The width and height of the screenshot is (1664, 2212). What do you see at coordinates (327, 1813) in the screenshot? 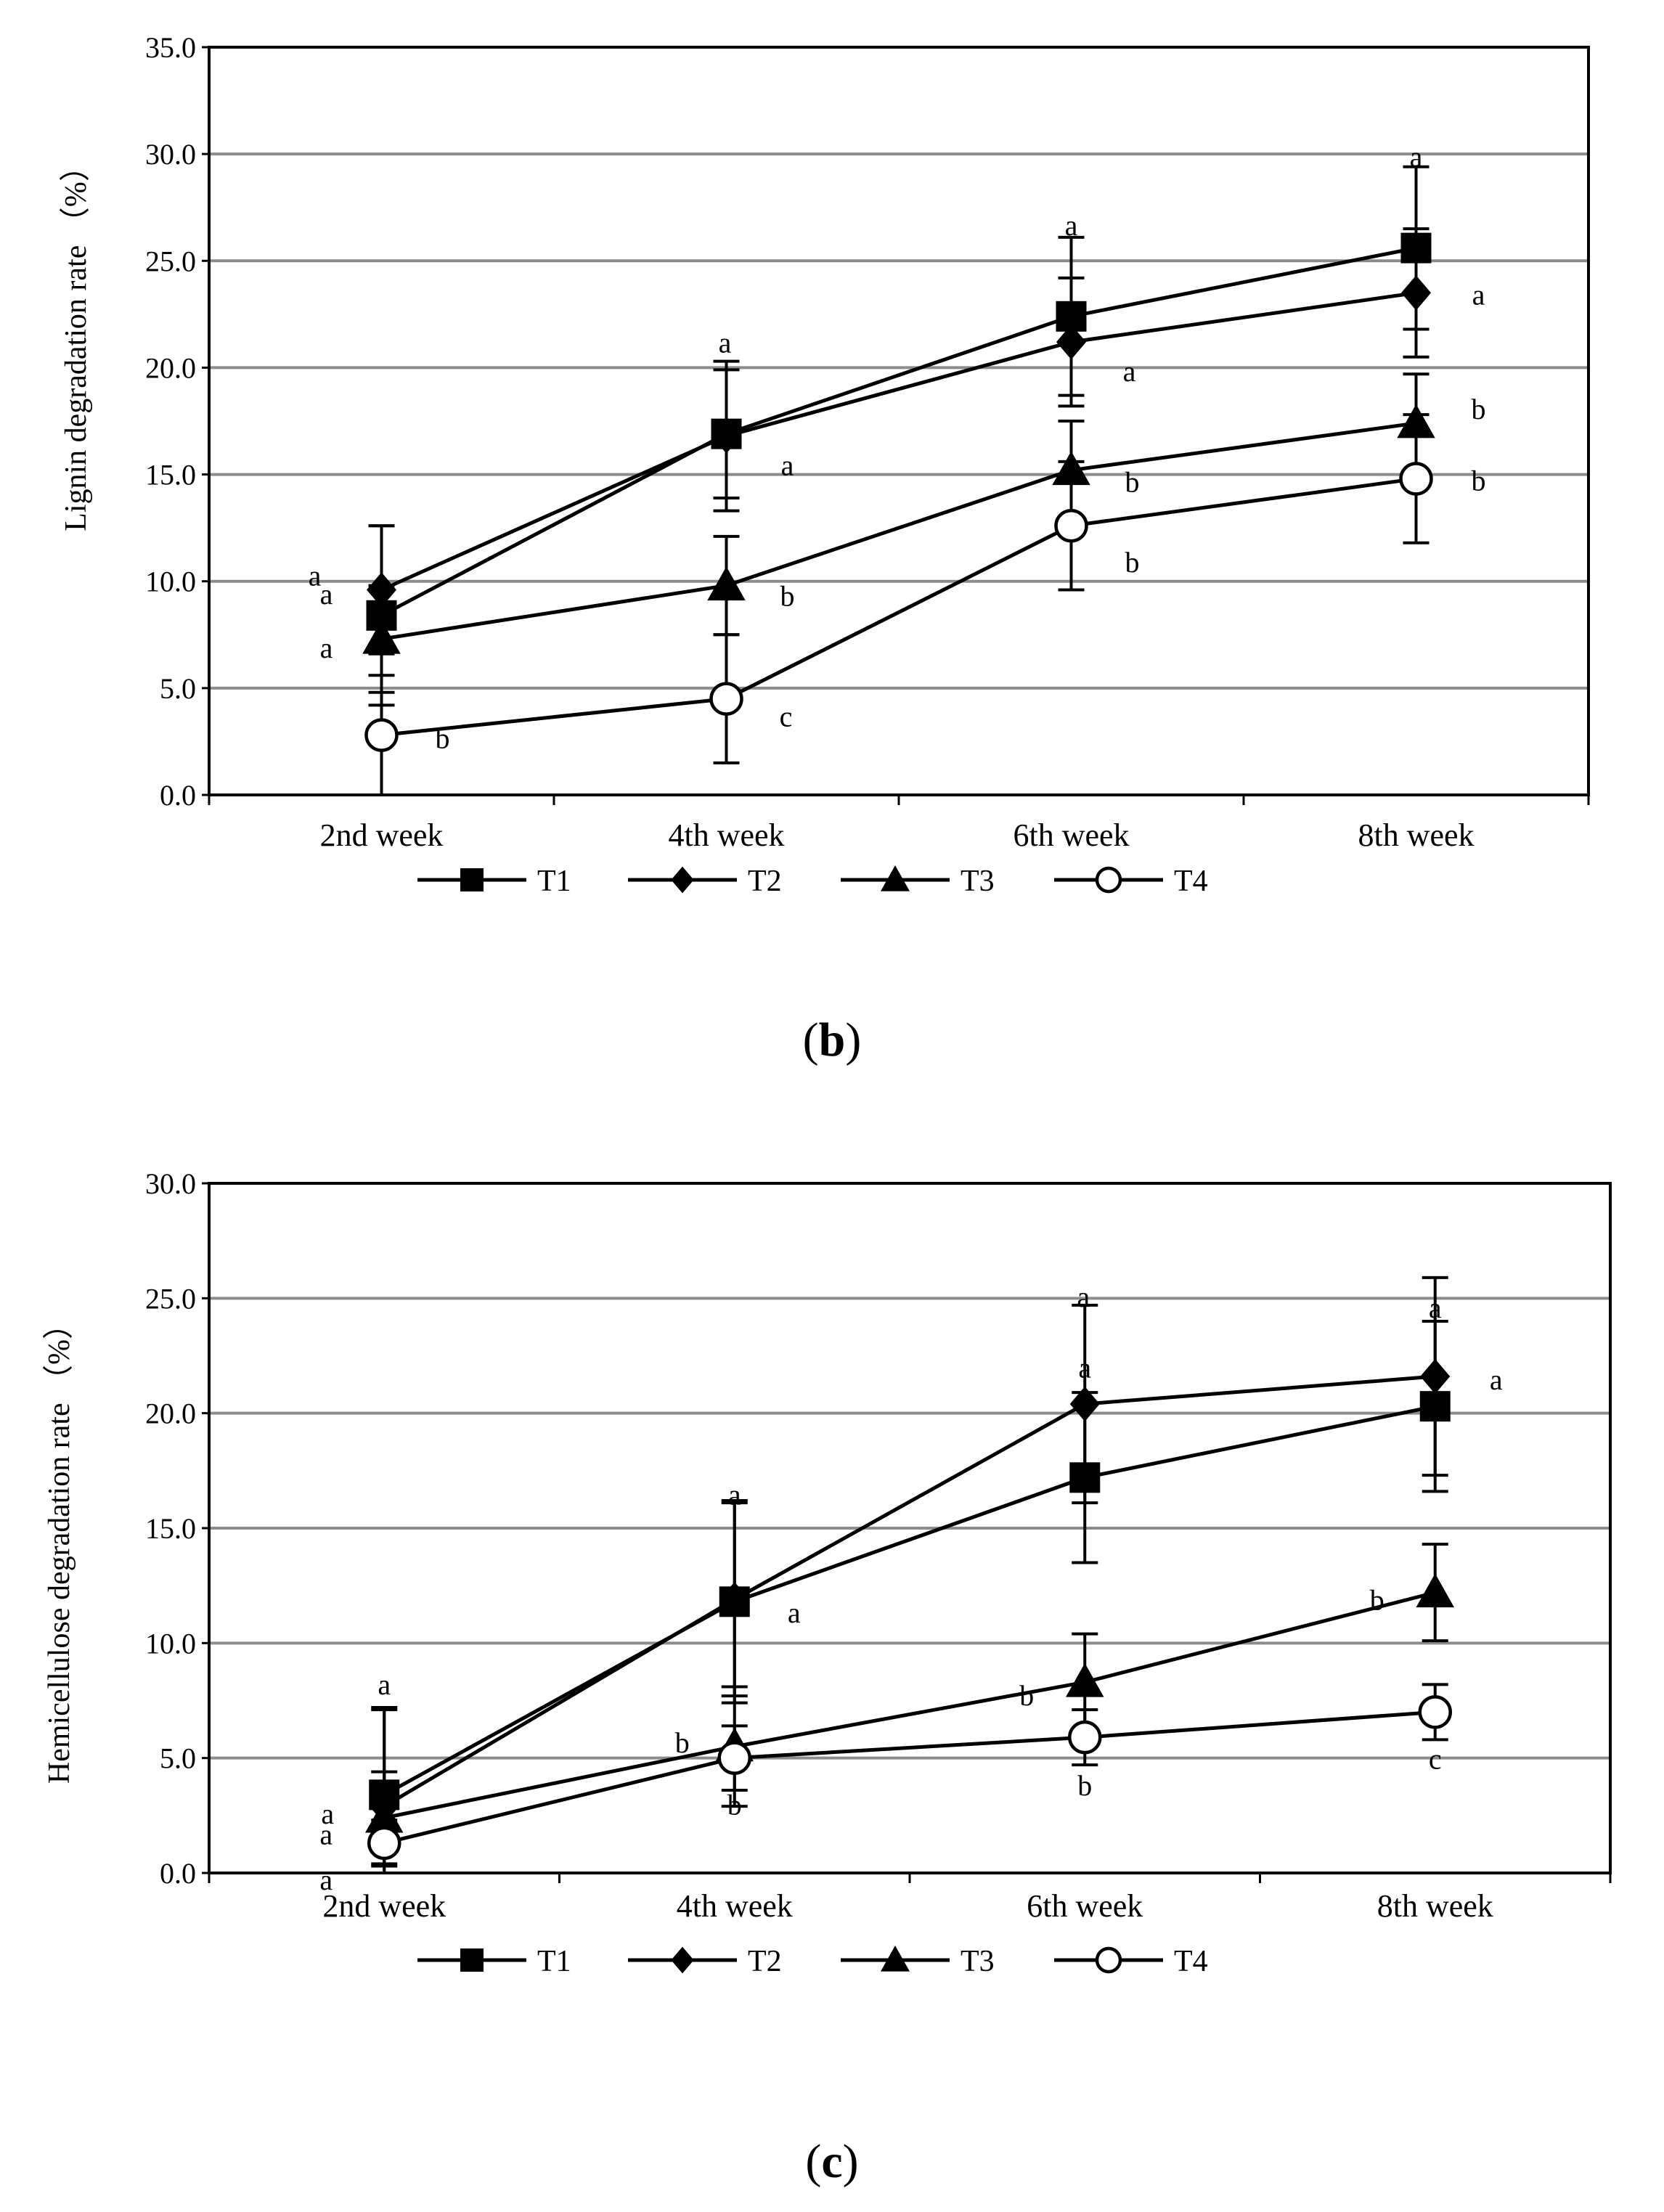
I see `sig-letter-c-T3-0: a` at bounding box center [327, 1813].